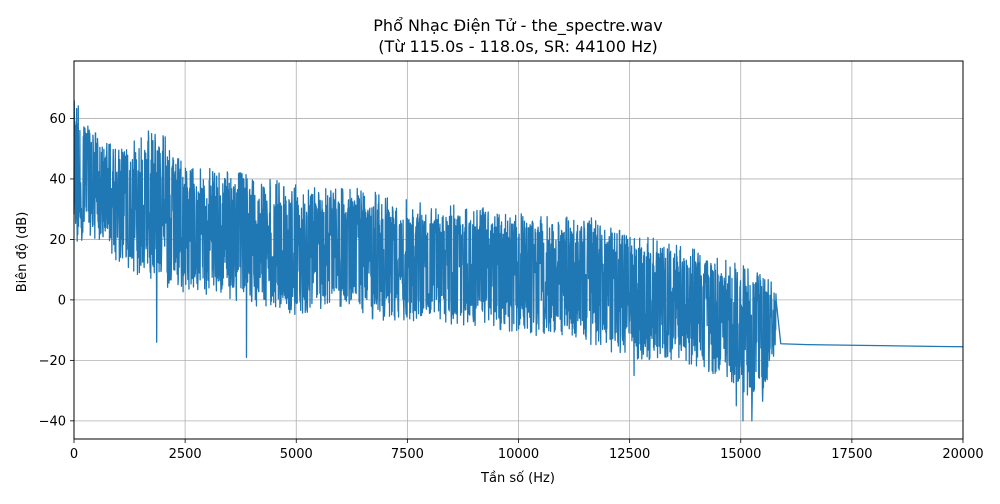 Image resolution: width=1000 pixels, height=504 pixels. What do you see at coordinates (185, 454) in the screenshot?
I see `x-tick-label: 2500` at bounding box center [185, 454].